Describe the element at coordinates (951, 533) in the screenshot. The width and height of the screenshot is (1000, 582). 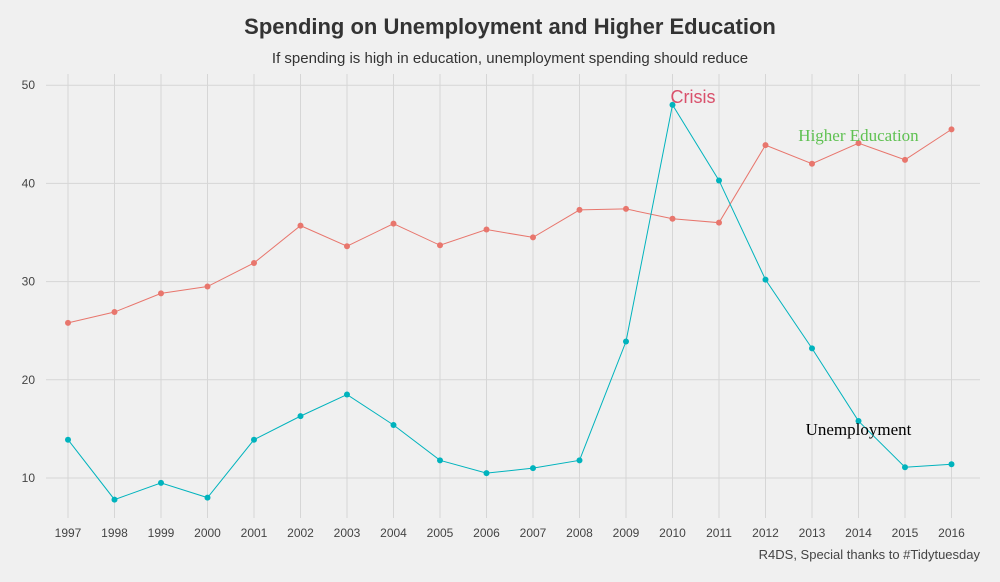
I see `x-tick-label: 2016` at that location.